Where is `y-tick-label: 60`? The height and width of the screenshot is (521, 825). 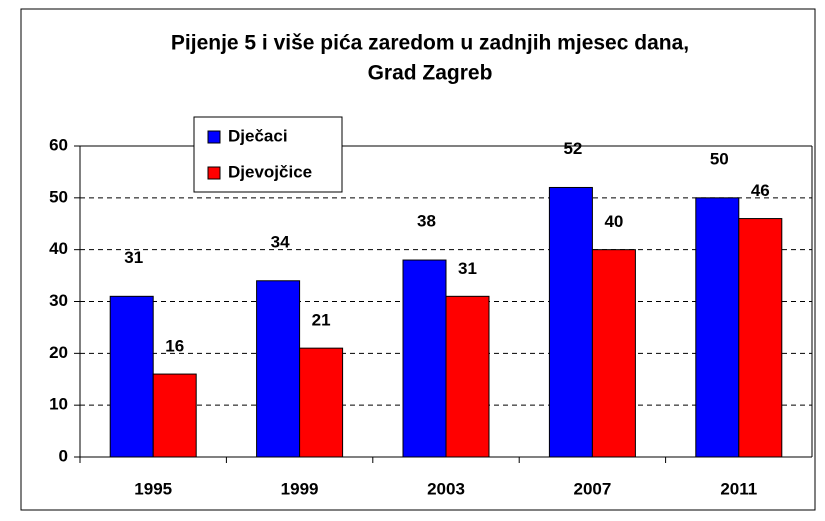
y-tick-label: 60 is located at coordinates (58, 144).